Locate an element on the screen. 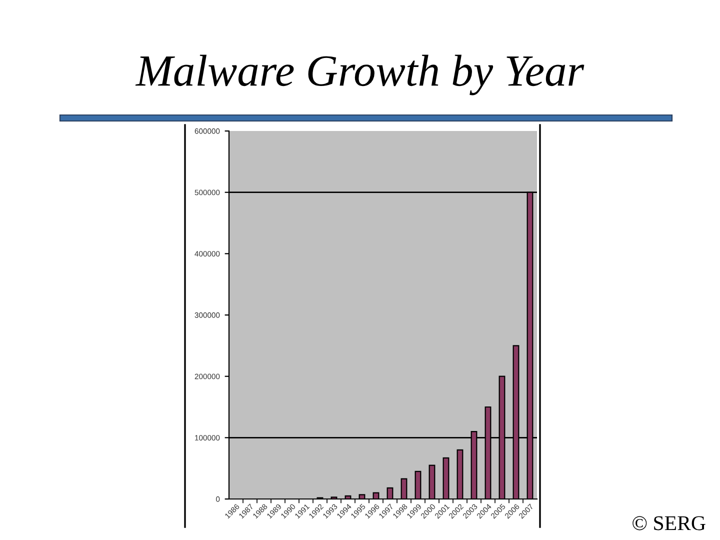 The width and height of the screenshot is (720, 540). chart-title: Malware Growth by Year is located at coordinates (359, 75).